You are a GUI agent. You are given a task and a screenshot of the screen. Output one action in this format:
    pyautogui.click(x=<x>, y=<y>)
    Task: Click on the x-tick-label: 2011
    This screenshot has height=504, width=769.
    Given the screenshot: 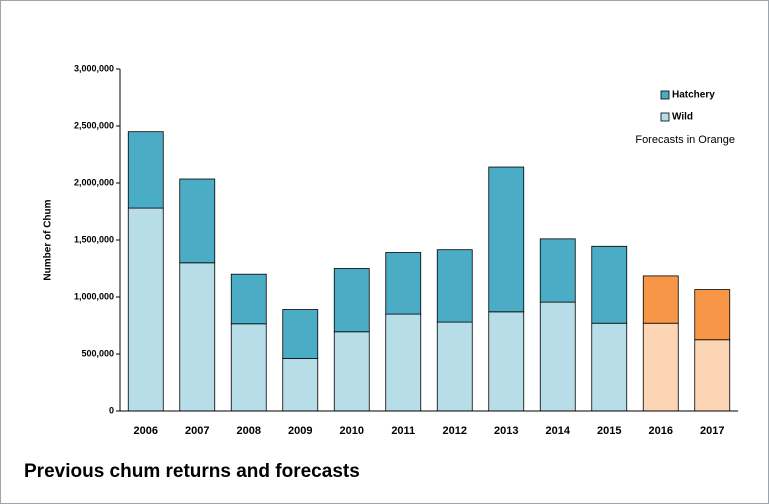 What is the action you would take?
    pyautogui.click(x=403, y=431)
    